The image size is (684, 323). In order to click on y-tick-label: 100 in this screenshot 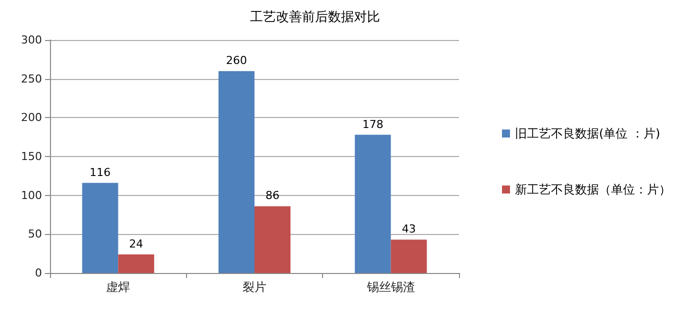, I will do `click(31, 195)`.